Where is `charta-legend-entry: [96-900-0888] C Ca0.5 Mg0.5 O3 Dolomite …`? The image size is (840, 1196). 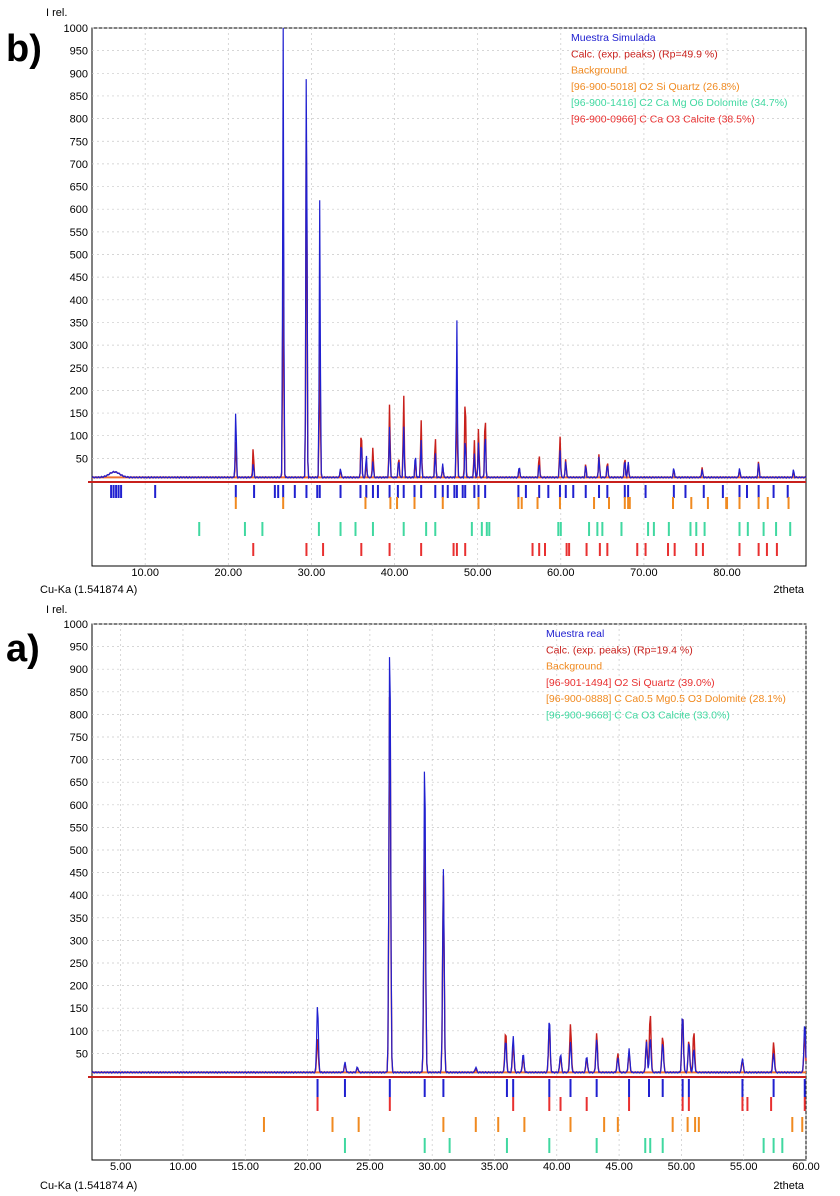
charta-legend-entry: [96-900-0888] C Ca0.5 Mg0.5 O3 Dolomite … is located at coordinates (666, 699).